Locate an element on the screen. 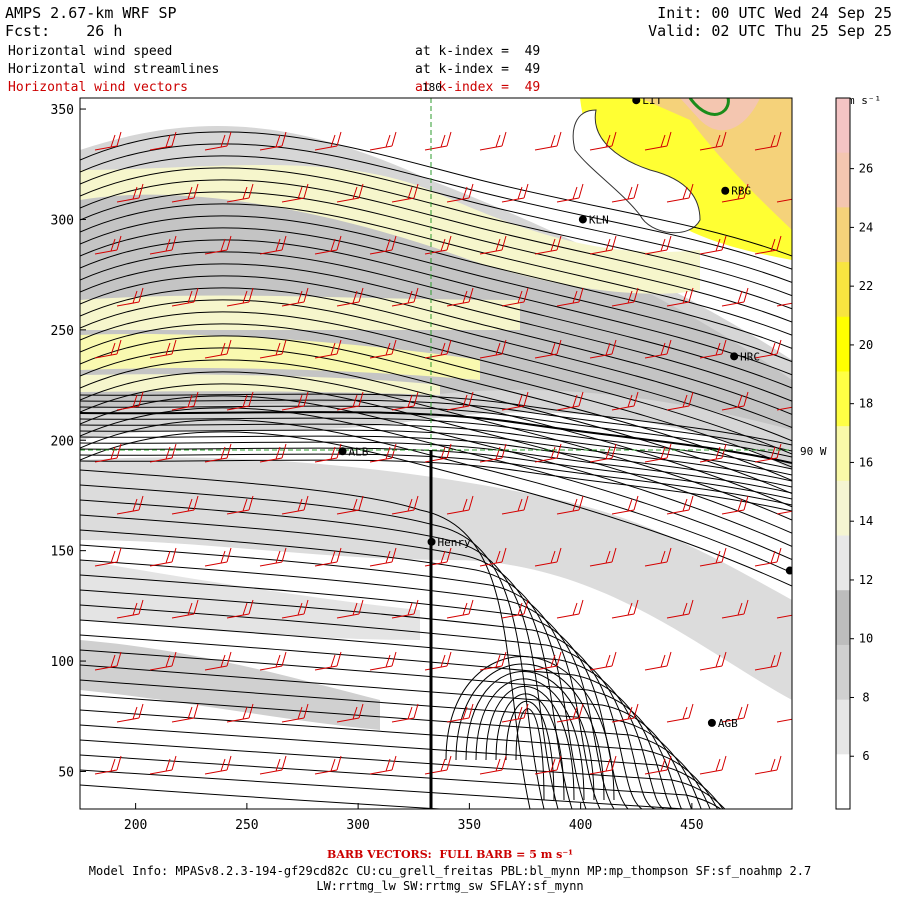  station-label: Henry is located at coordinates (454, 542).